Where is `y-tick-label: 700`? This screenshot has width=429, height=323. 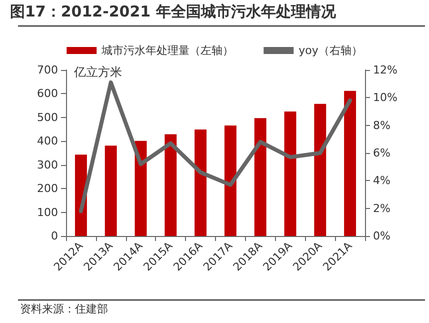 y-tick-label: 700 is located at coordinates (47, 70).